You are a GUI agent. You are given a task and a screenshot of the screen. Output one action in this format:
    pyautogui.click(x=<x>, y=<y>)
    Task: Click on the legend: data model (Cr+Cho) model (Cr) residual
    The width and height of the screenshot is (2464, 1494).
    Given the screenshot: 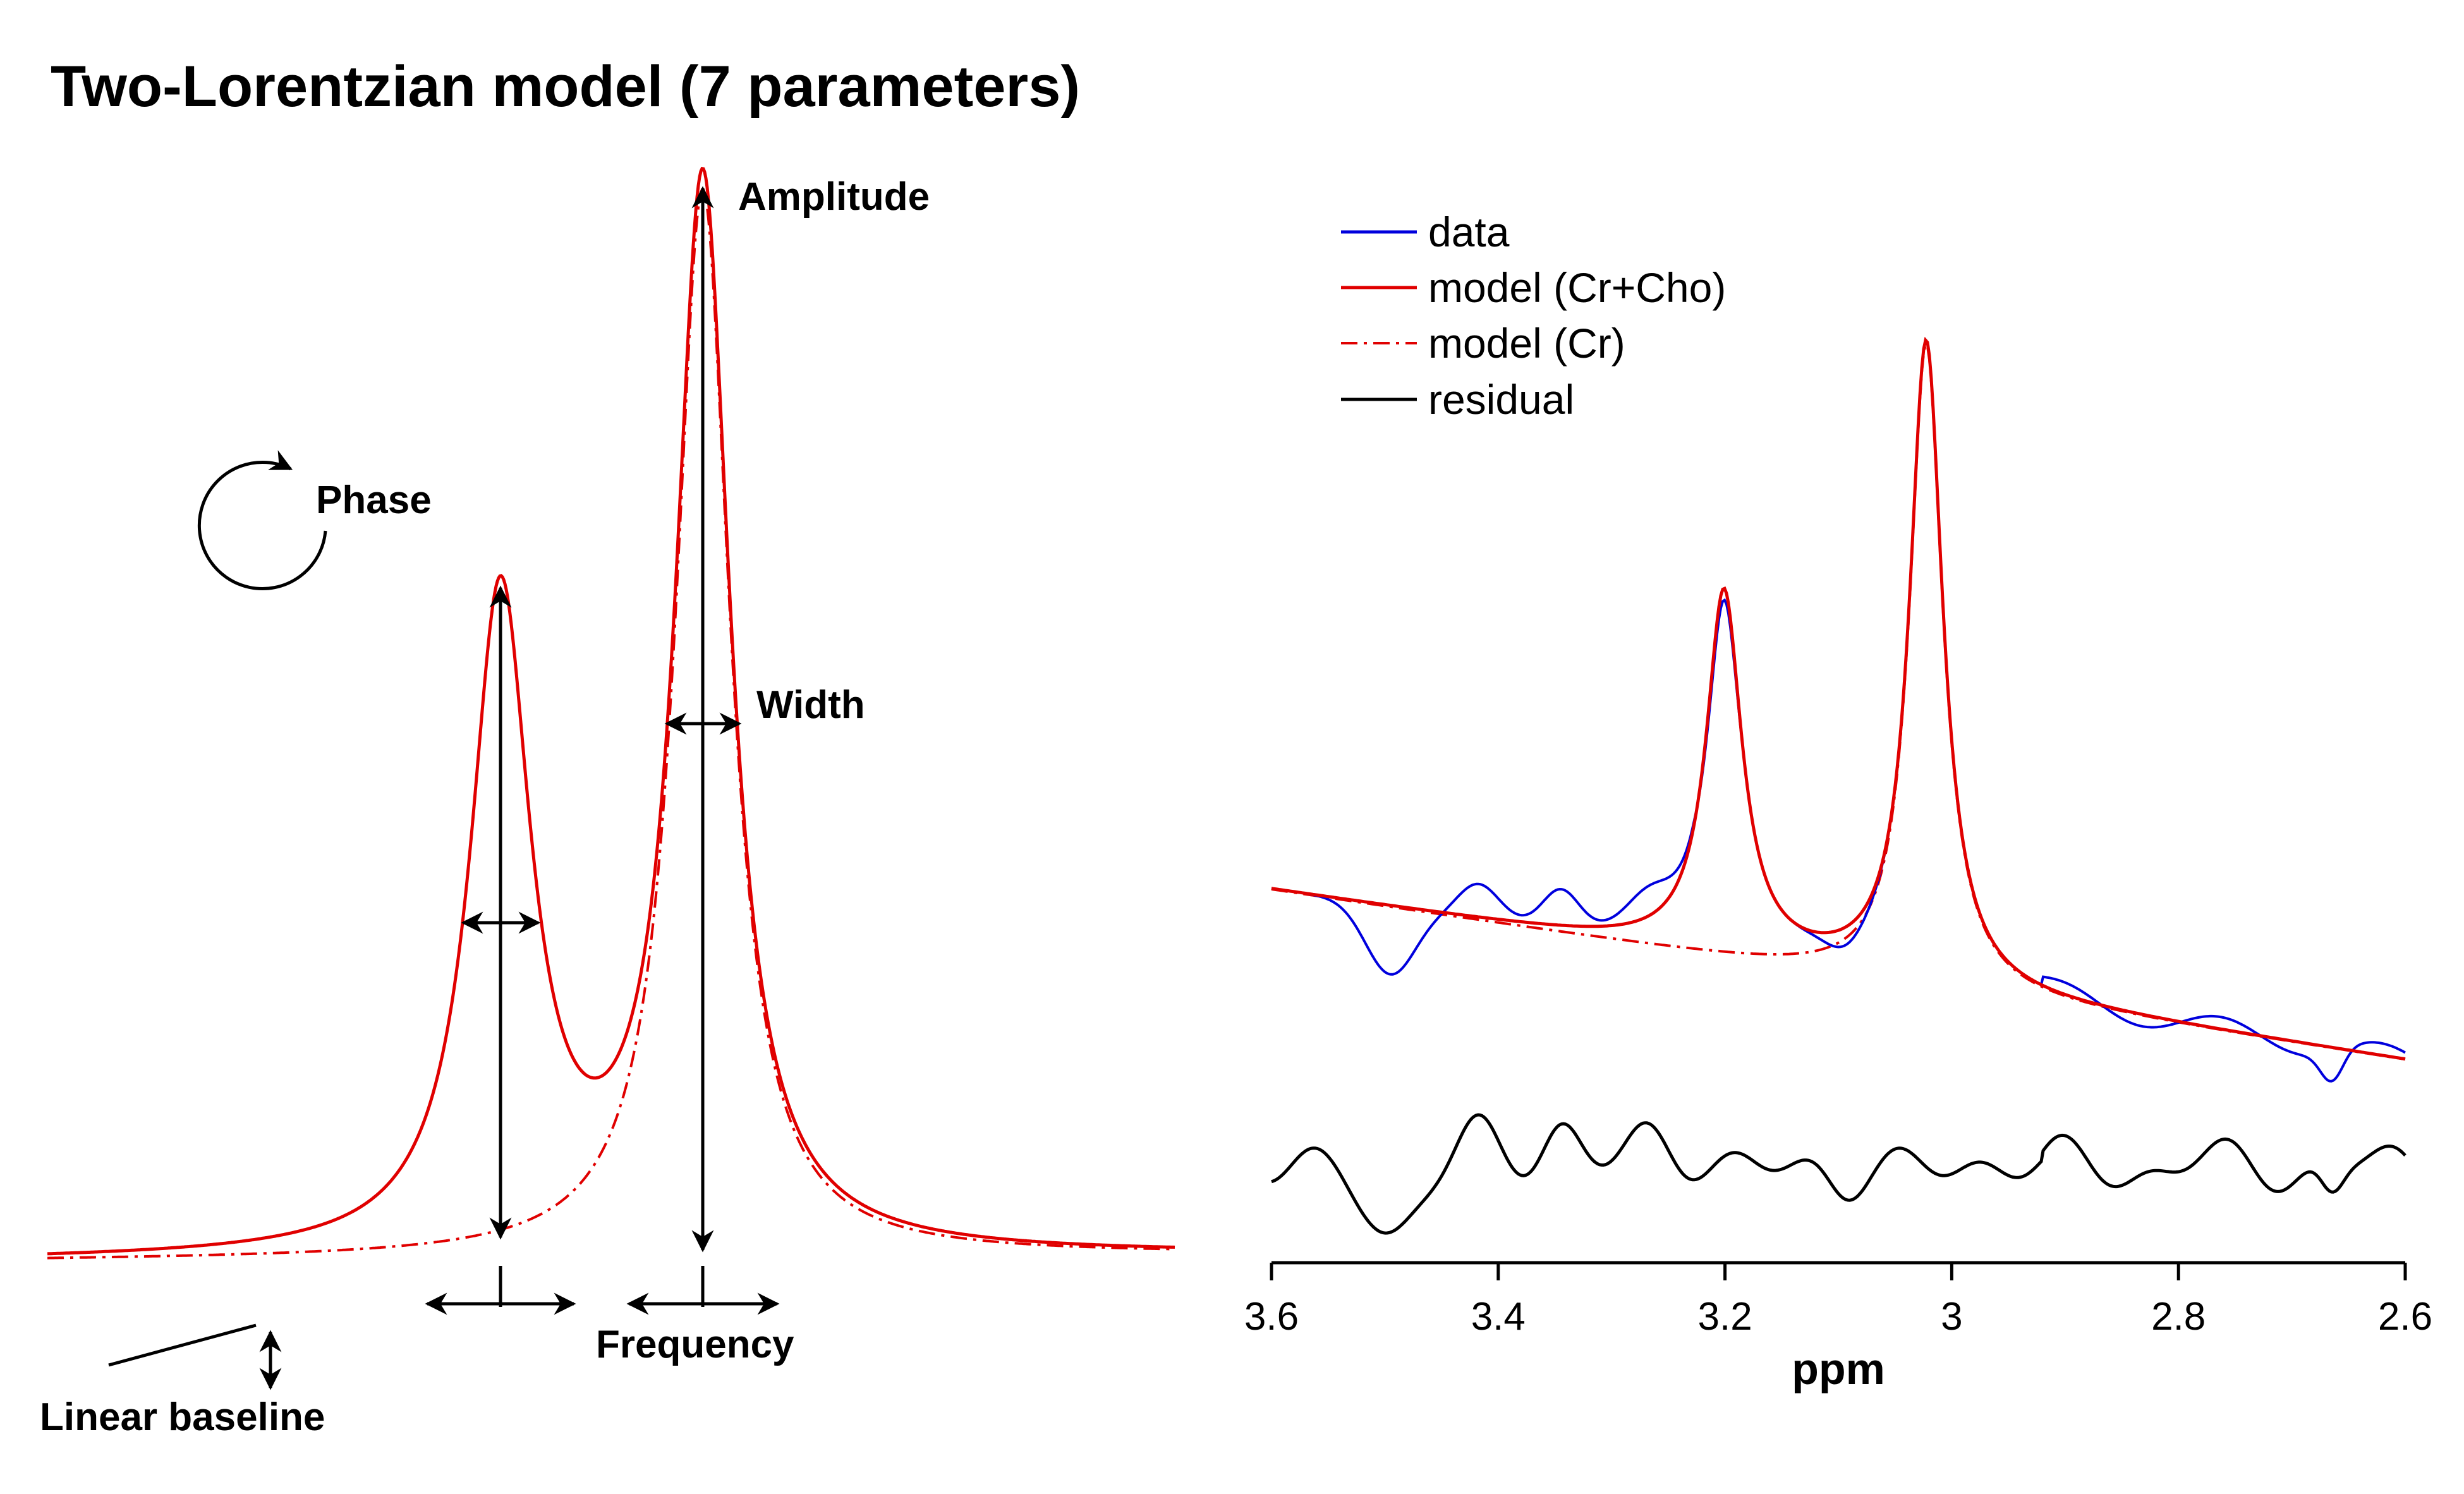 What is the action you would take?
    pyautogui.click(x=1533, y=316)
    